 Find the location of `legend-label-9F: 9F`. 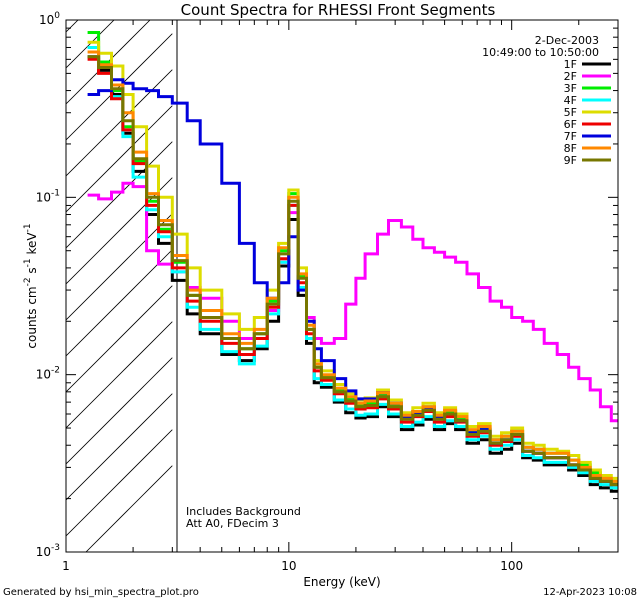

legend-label-9F: 9F is located at coordinates (570, 160).